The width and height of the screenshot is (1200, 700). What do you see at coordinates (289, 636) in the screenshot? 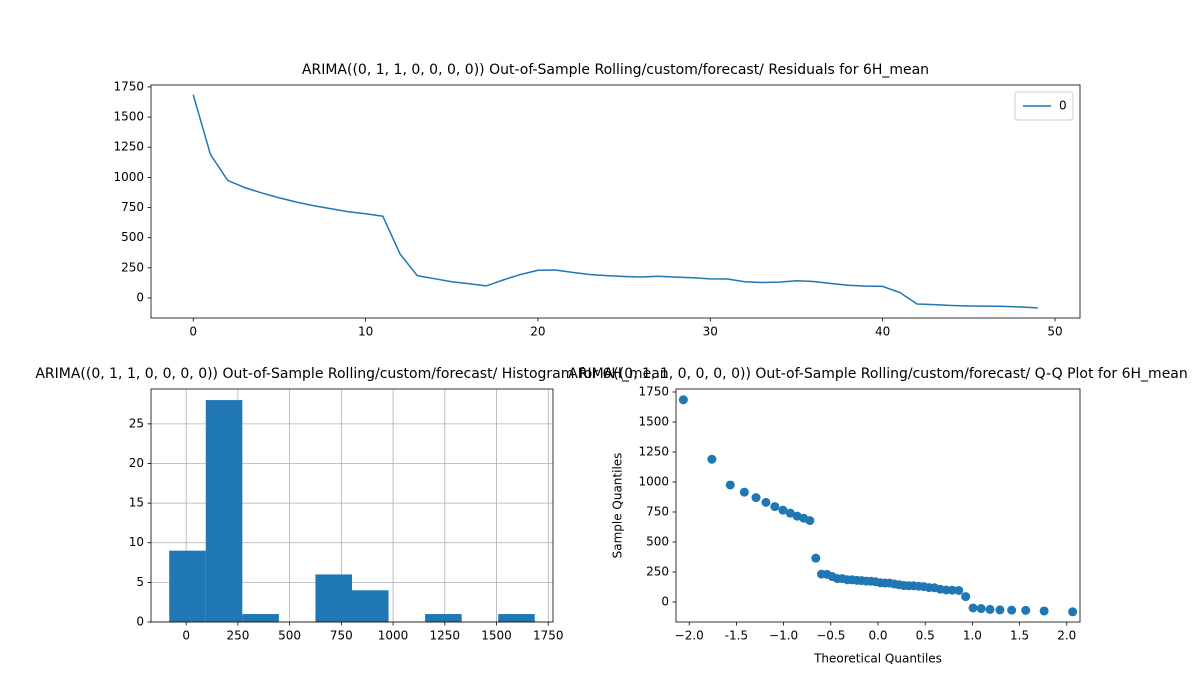
I see `x-tick-label: 500` at bounding box center [289, 636].